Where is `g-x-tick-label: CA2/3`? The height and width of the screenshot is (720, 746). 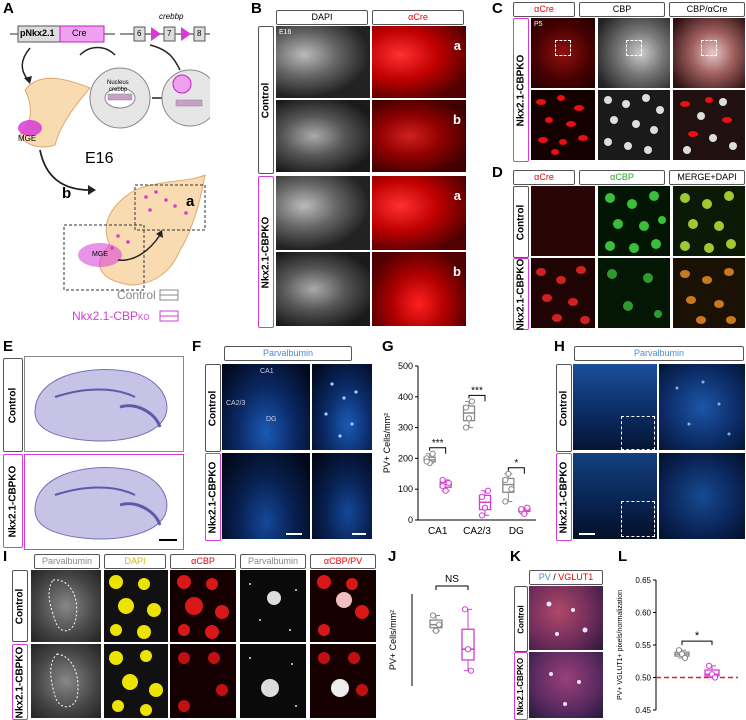
g-x-tick-label: CA2/3 is located at coordinates (477, 531).